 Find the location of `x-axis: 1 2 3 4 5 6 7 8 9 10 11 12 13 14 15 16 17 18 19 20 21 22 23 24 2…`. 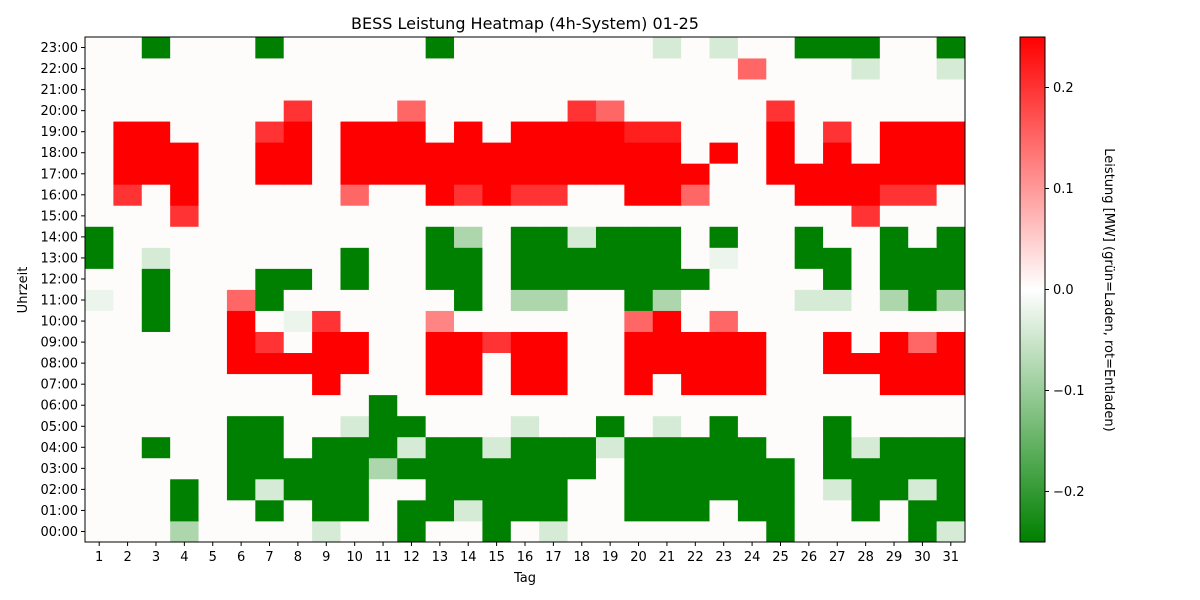

x-axis: 1 2 3 4 5 6 7 8 9 10 11 12 13 14 15 16 17 18 19 20 21 22 23 24 2… is located at coordinates (527, 553).